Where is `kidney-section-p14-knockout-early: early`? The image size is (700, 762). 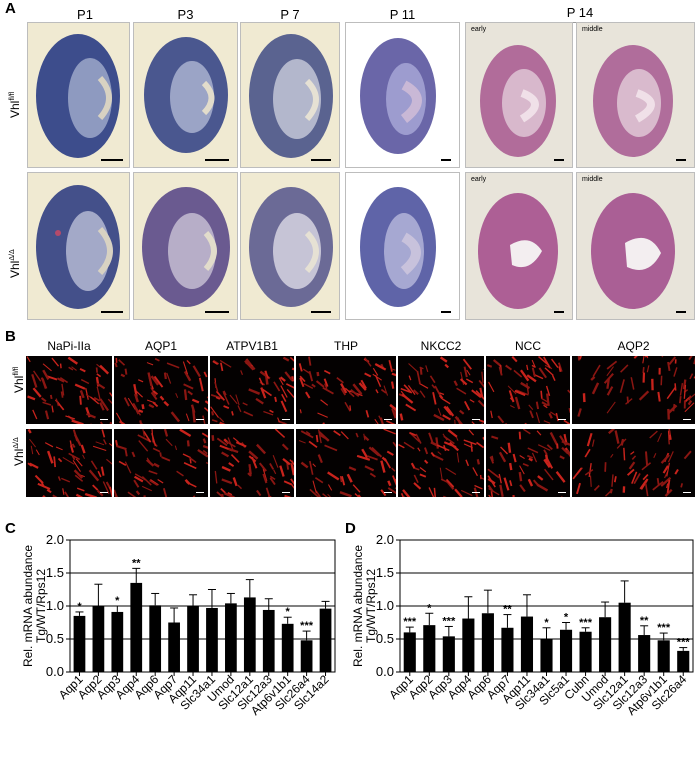 kidney-section-p14-knockout-early: early is located at coordinates (519, 246).